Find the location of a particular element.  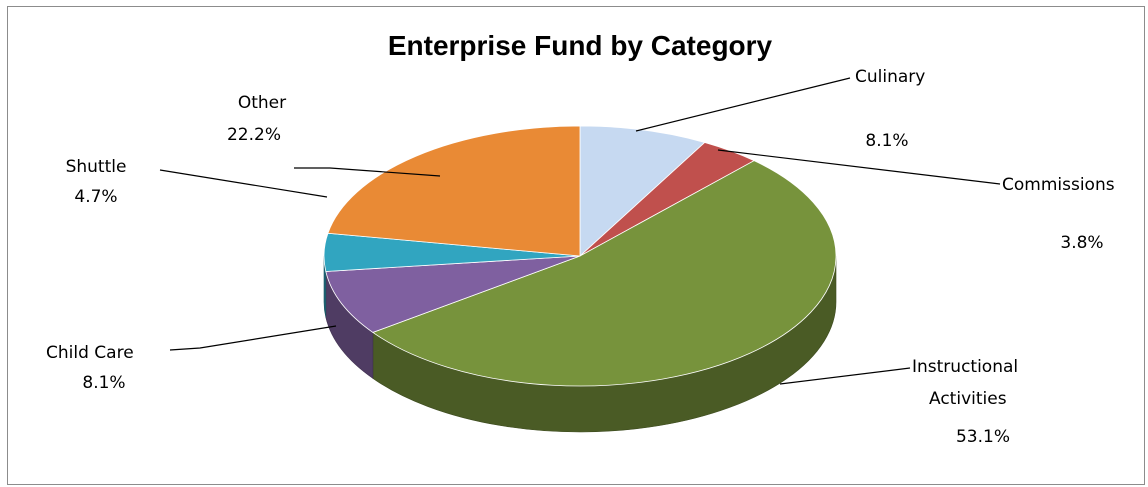

label-other-name: Other is located at coordinates (262, 103).